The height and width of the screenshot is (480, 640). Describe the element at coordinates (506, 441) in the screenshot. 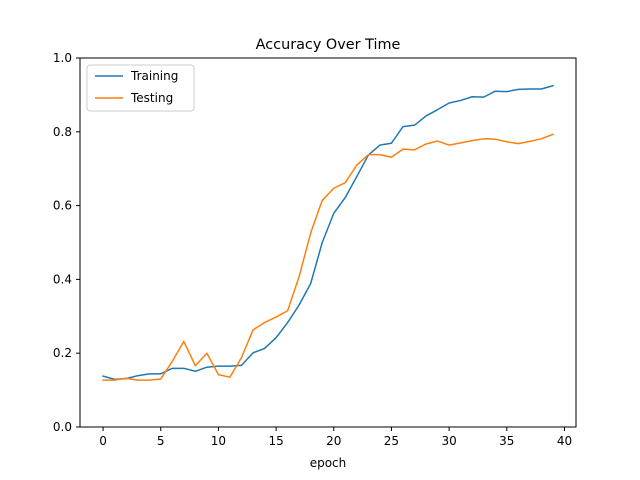

I see `x-tick-label: 35` at that location.